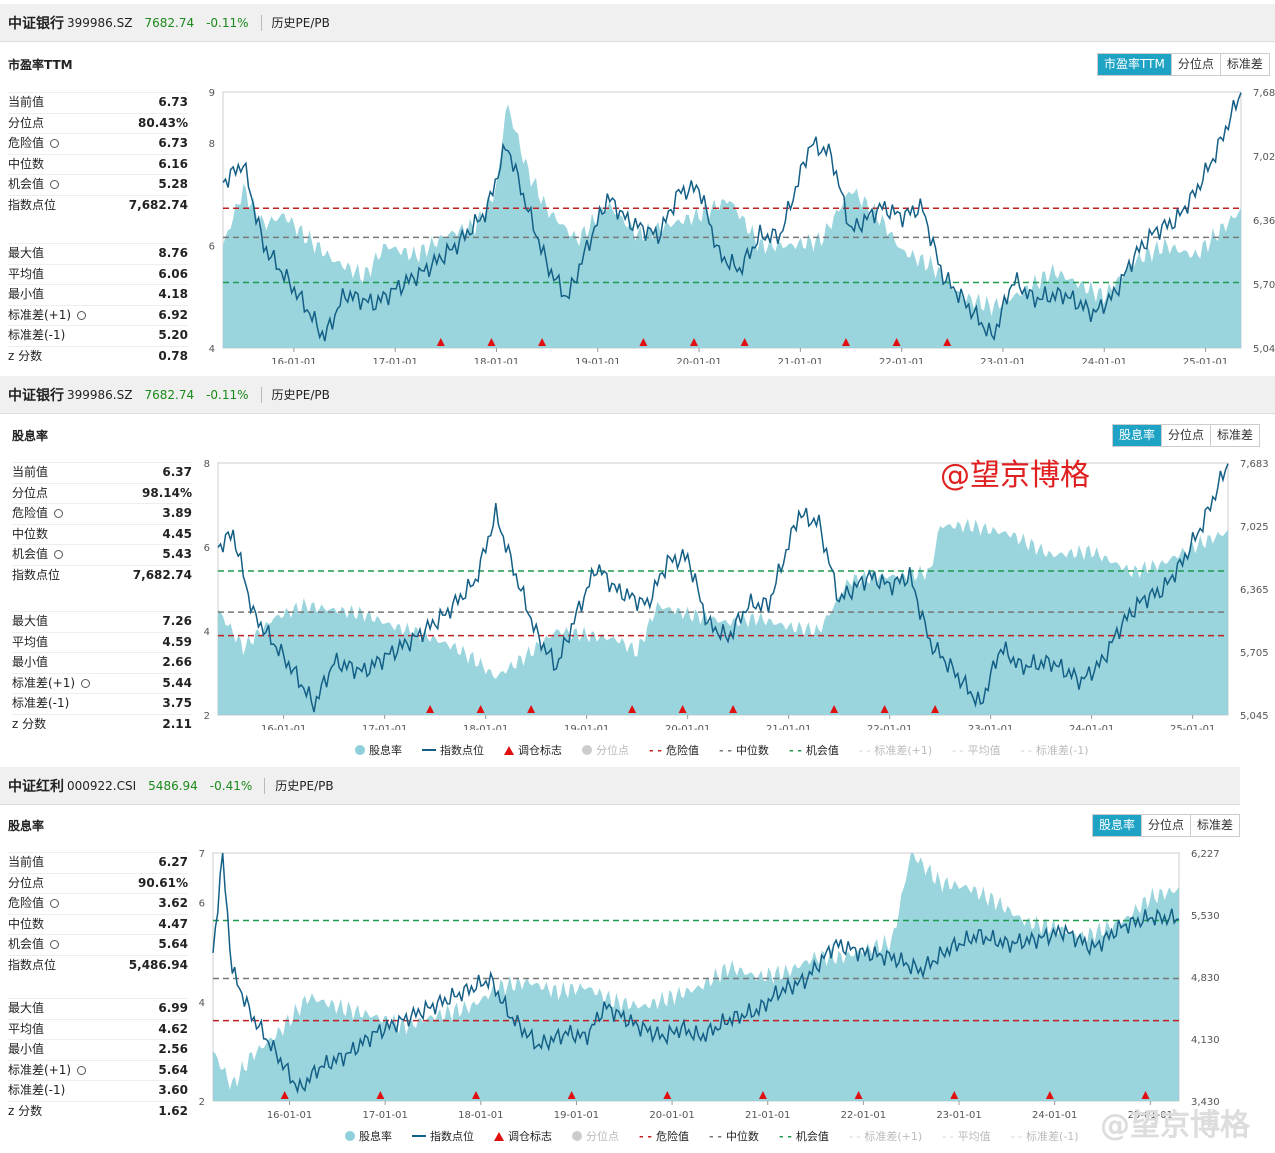 The height and width of the screenshot is (1153, 1275). Describe the element at coordinates (98, 965) in the screenshot. I see `stat-row: 指数点位 5,486.94` at that location.